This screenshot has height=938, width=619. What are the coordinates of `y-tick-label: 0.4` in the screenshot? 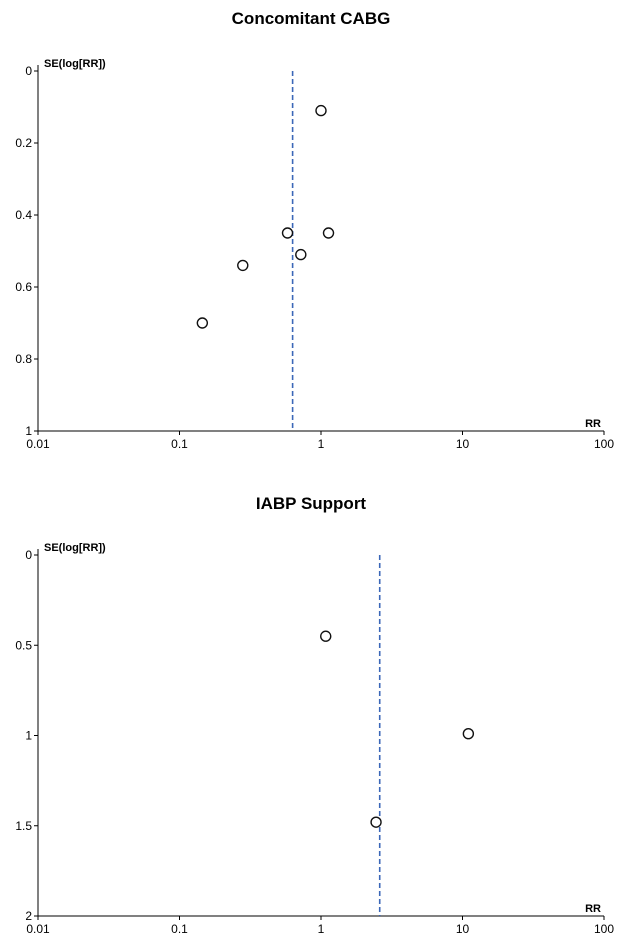 It's located at (23, 215).